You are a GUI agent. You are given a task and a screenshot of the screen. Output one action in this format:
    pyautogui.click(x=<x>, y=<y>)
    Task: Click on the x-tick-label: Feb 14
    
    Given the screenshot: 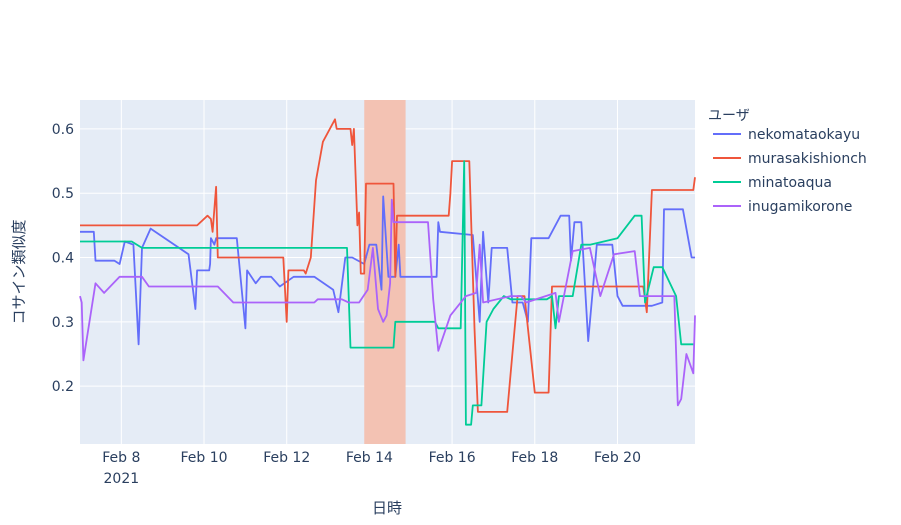 What is the action you would take?
    pyautogui.click(x=369, y=458)
    